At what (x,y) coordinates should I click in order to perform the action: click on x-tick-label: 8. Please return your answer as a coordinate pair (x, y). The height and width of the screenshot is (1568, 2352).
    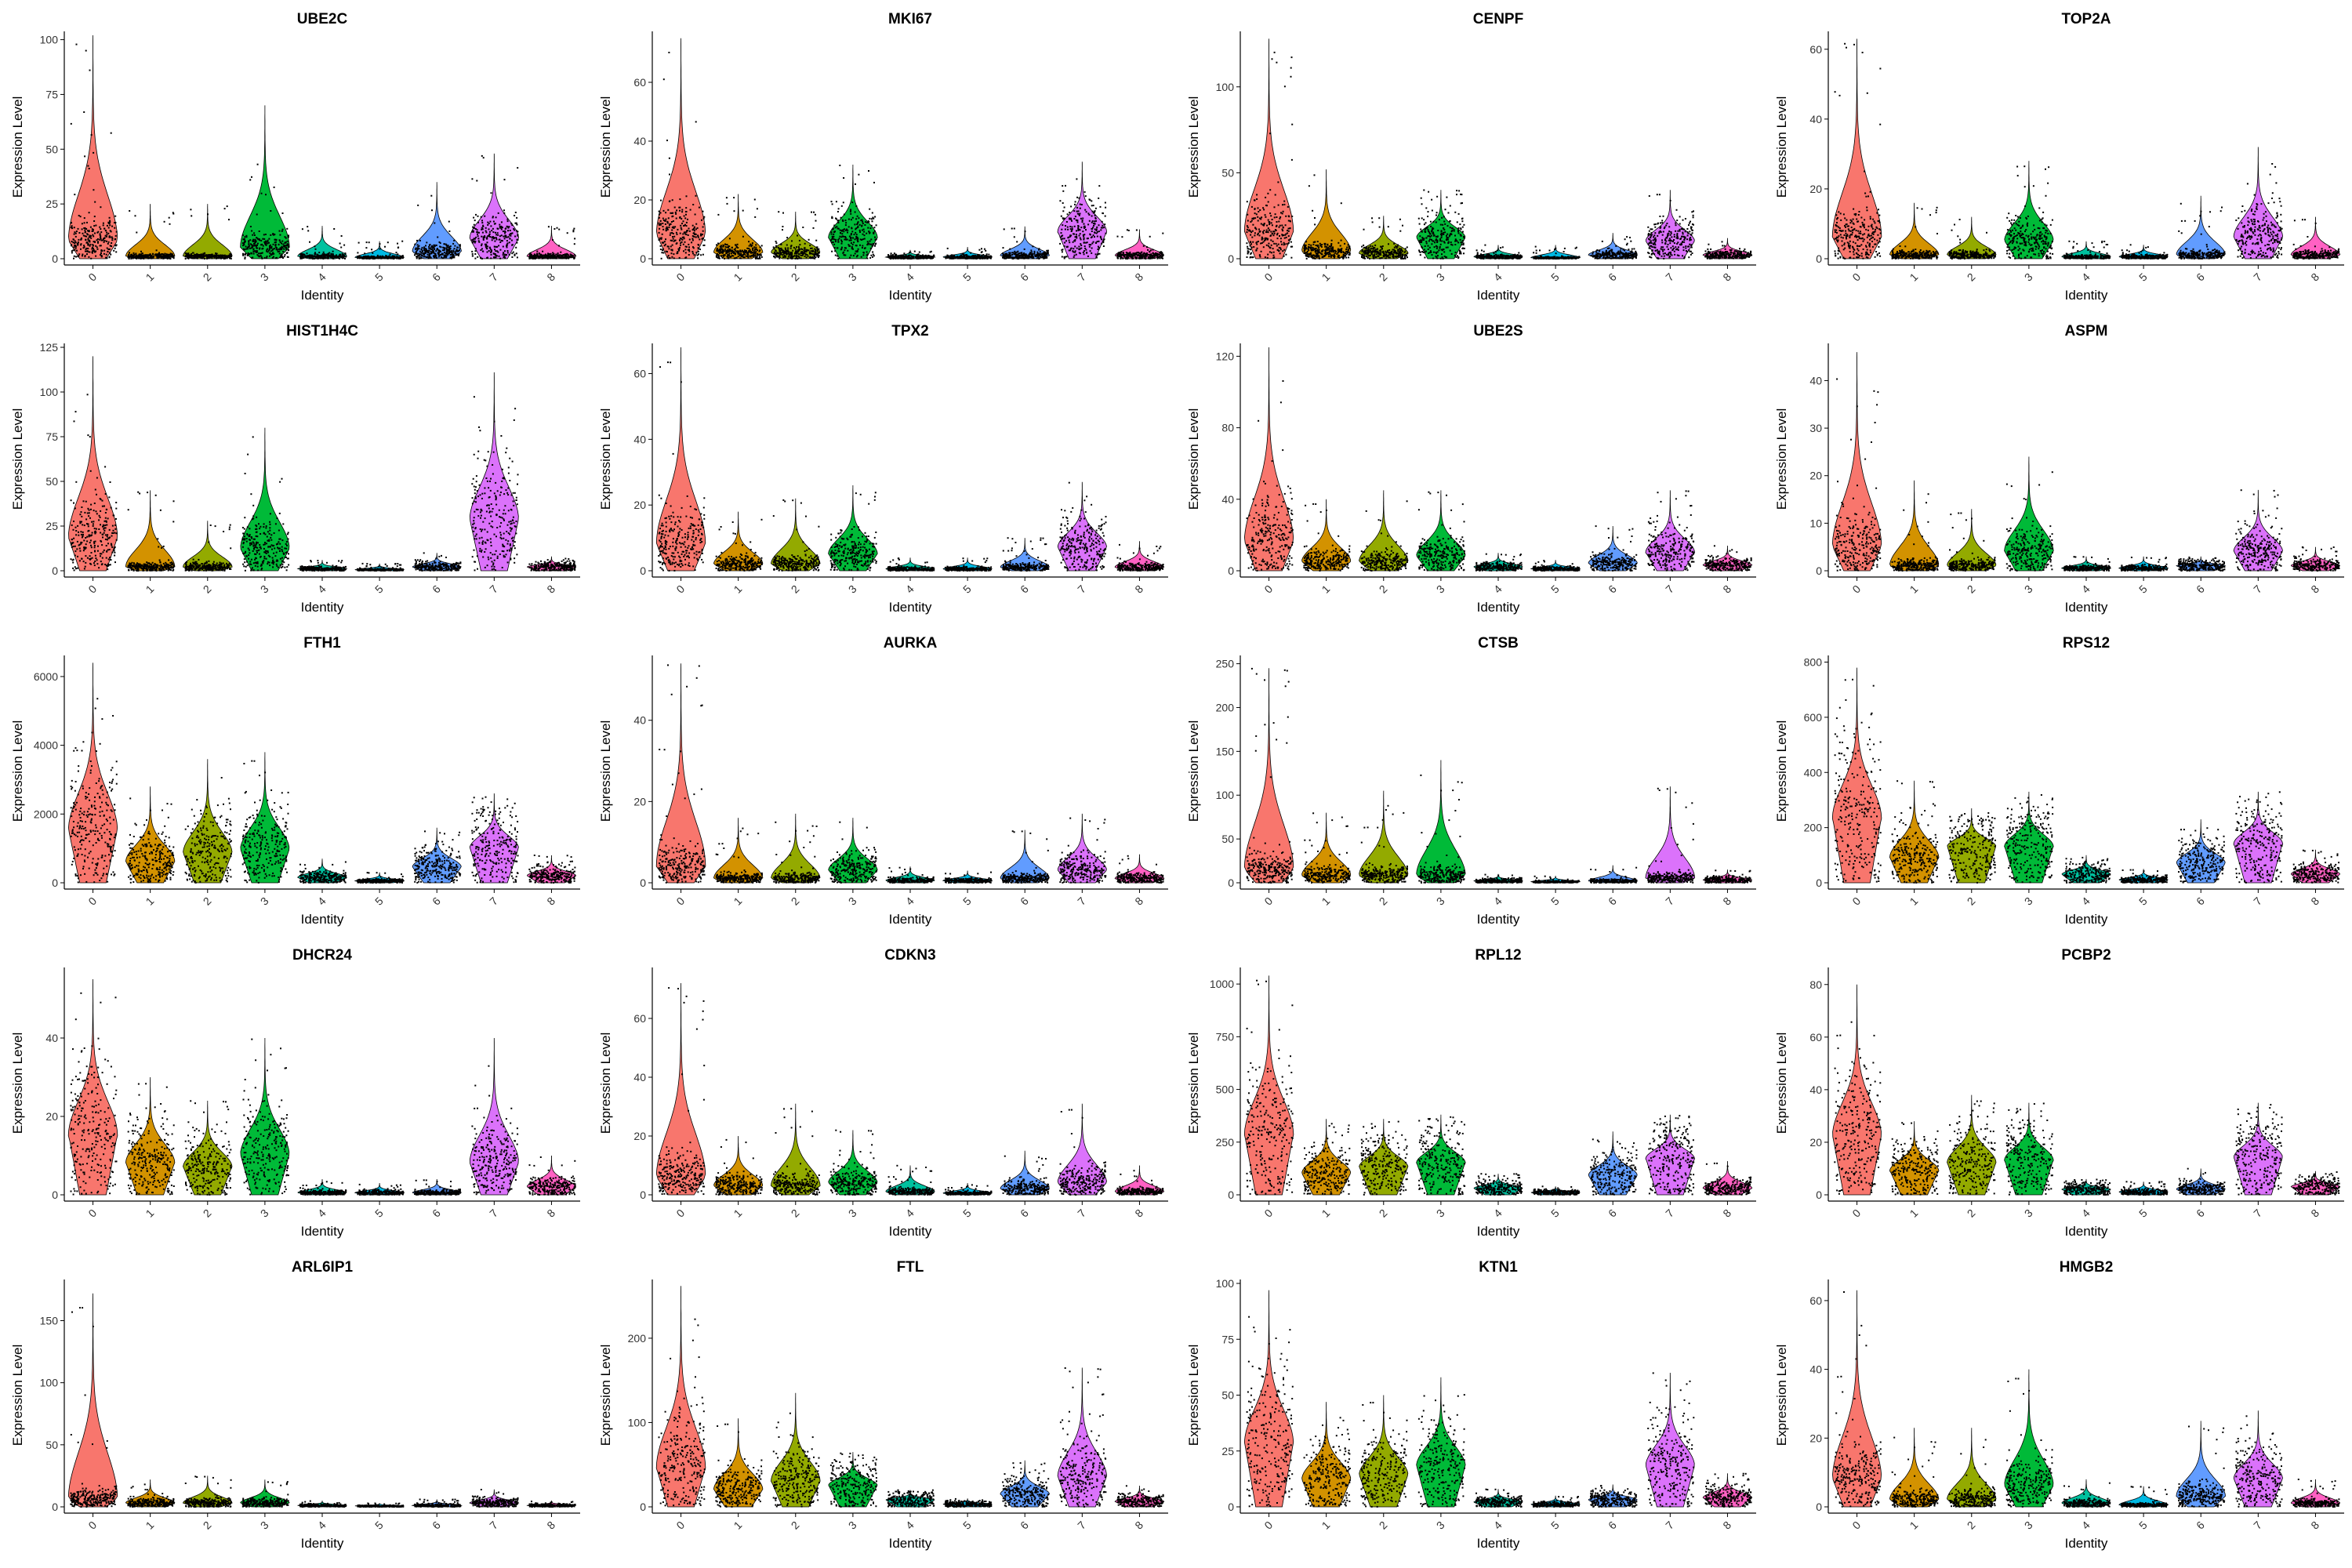
    Looking at the image, I should click on (550, 589).